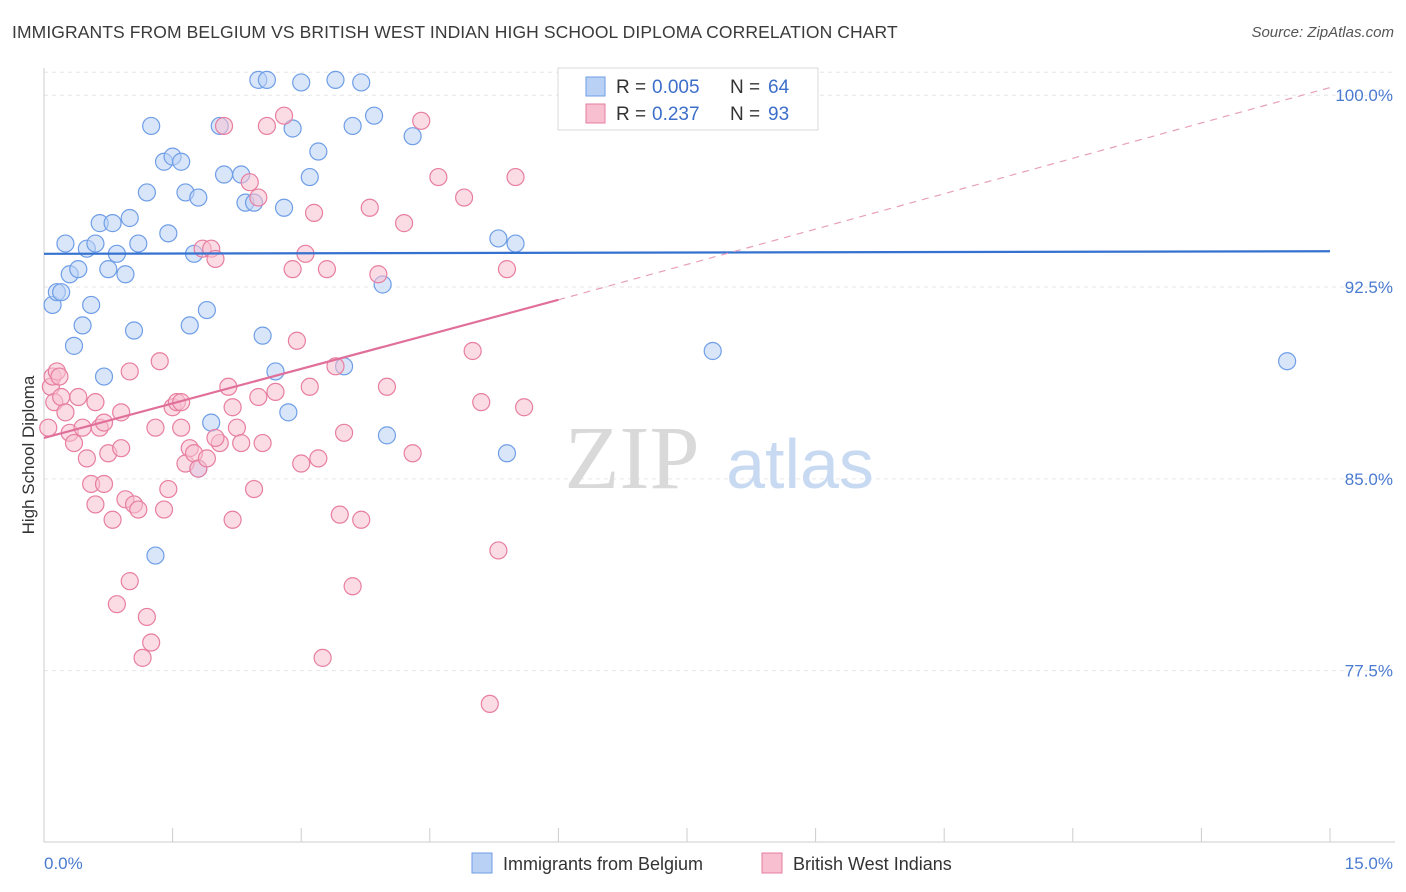 This screenshot has height=892, width=1406. What do you see at coordinates (63, 863) in the screenshot?
I see `x-tick-label-0: 0.0%` at bounding box center [63, 863].